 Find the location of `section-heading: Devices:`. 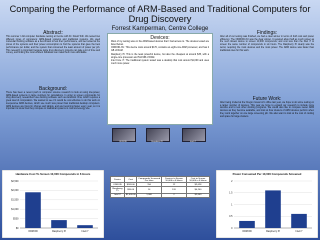

section-heading: Devices: is located at coordinates (160, 38).